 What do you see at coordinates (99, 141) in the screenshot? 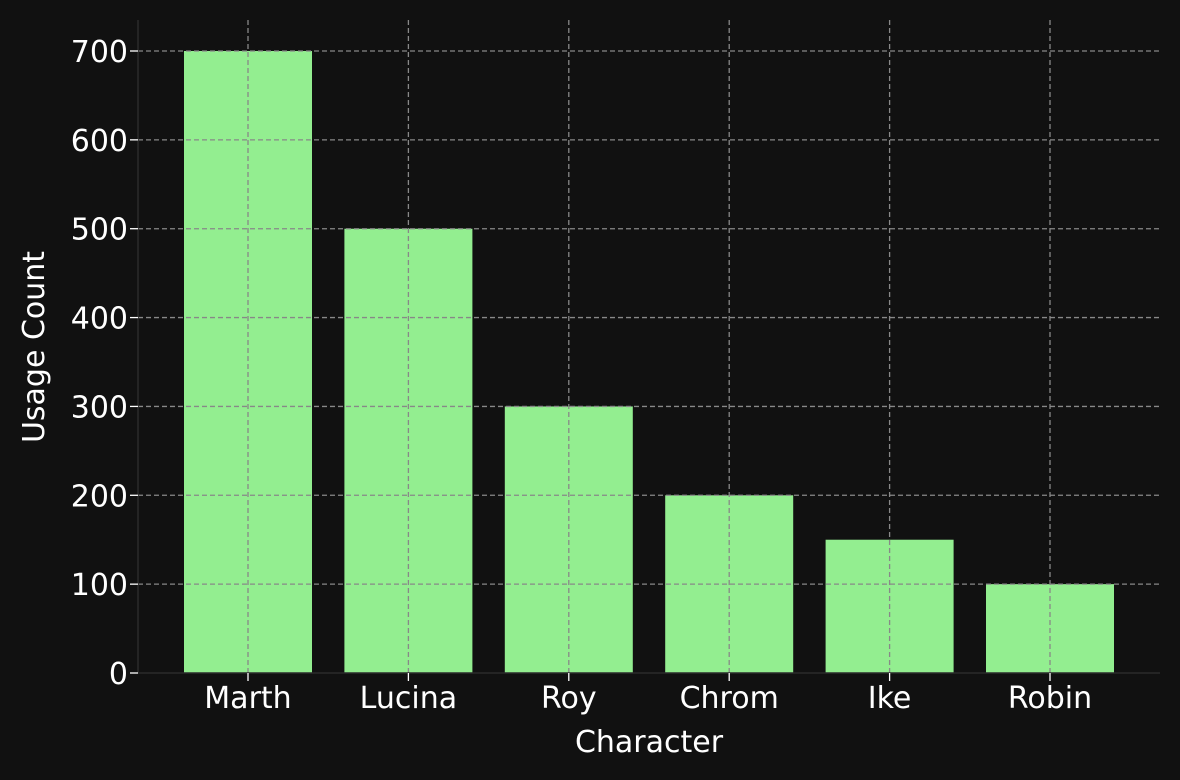
I see `y-tick-label: 600` at bounding box center [99, 141].